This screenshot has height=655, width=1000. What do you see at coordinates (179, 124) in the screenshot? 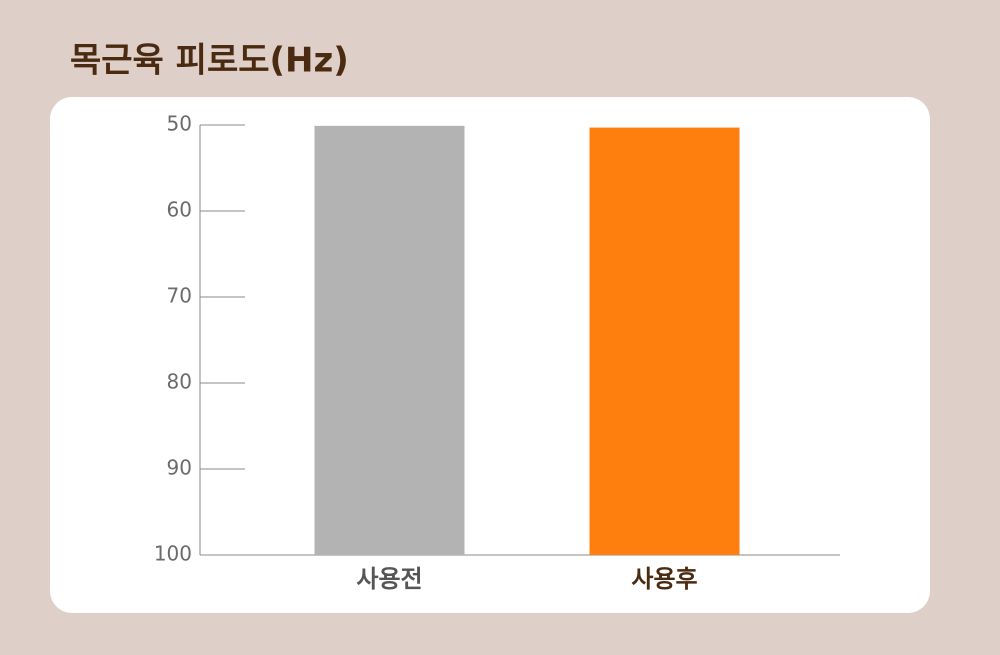
I see `y-tick-label: 50` at bounding box center [179, 124].